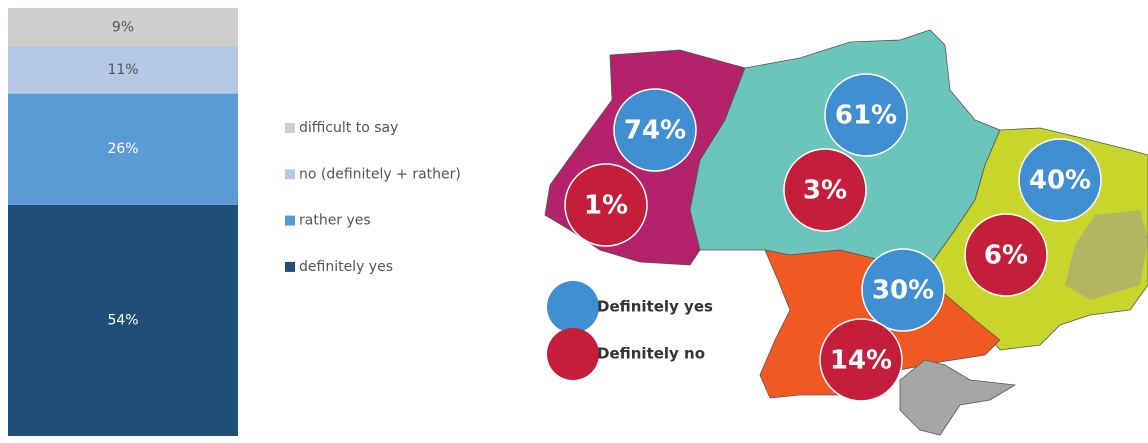 The height and width of the screenshot is (443, 1148). Describe the element at coordinates (651, 354) in the screenshot. I see `legend-text: Definitely no` at that location.